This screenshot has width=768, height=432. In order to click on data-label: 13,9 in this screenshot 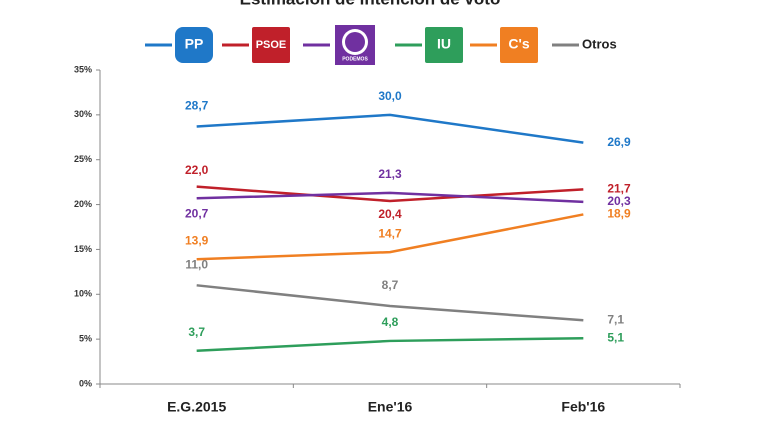, I will do `click(197, 240)`.